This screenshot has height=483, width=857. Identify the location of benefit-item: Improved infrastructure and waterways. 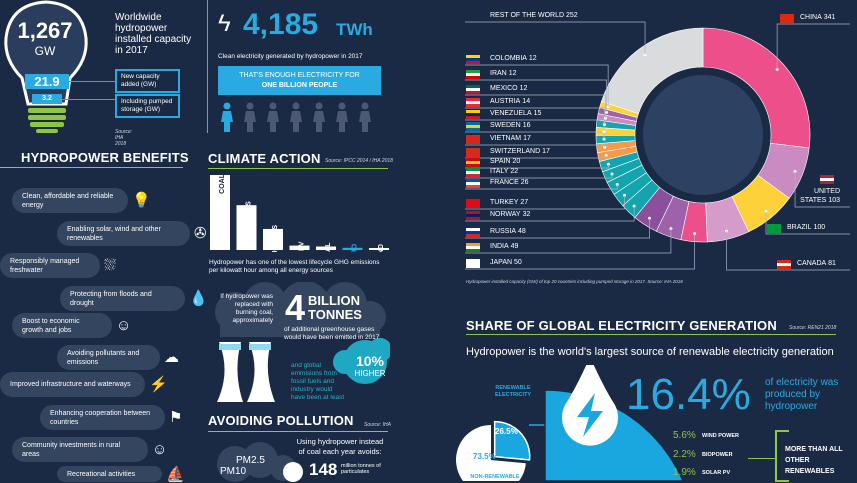
(72, 384).